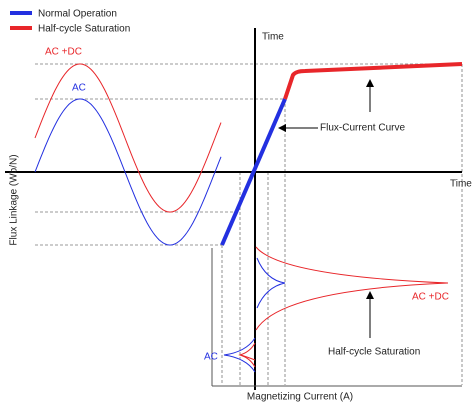 The height and width of the screenshot is (411, 476). I want to click on axis-label: Magnetizing Current (A), so click(300, 397).